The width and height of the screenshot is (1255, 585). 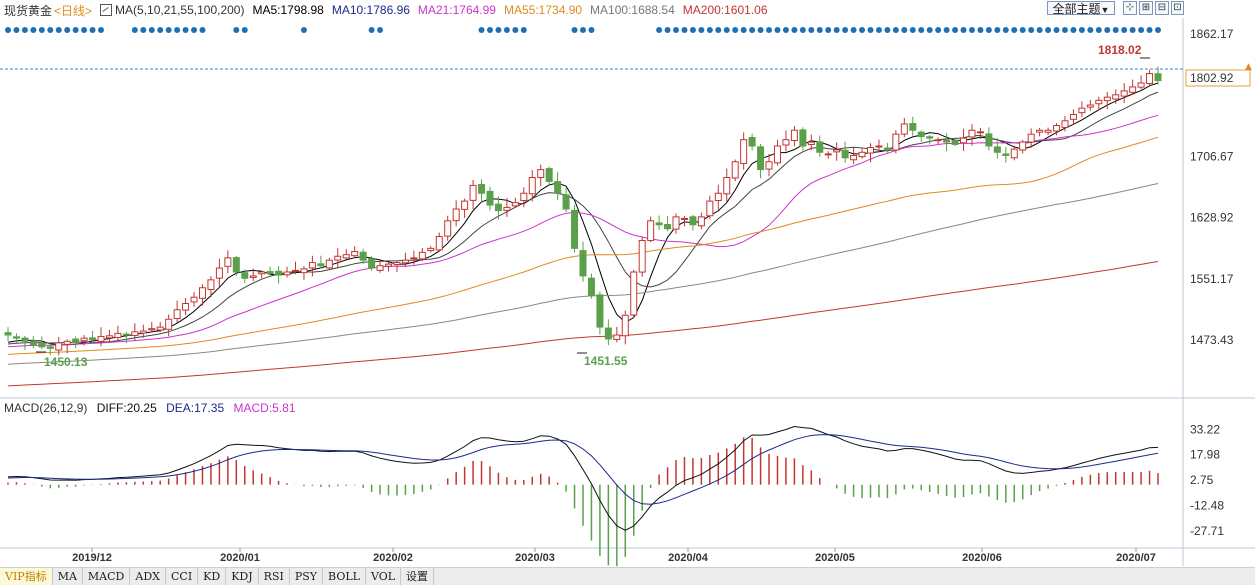 What do you see at coordinates (107, 576) in the screenshot?
I see `indicator-tab: MACD` at bounding box center [107, 576].